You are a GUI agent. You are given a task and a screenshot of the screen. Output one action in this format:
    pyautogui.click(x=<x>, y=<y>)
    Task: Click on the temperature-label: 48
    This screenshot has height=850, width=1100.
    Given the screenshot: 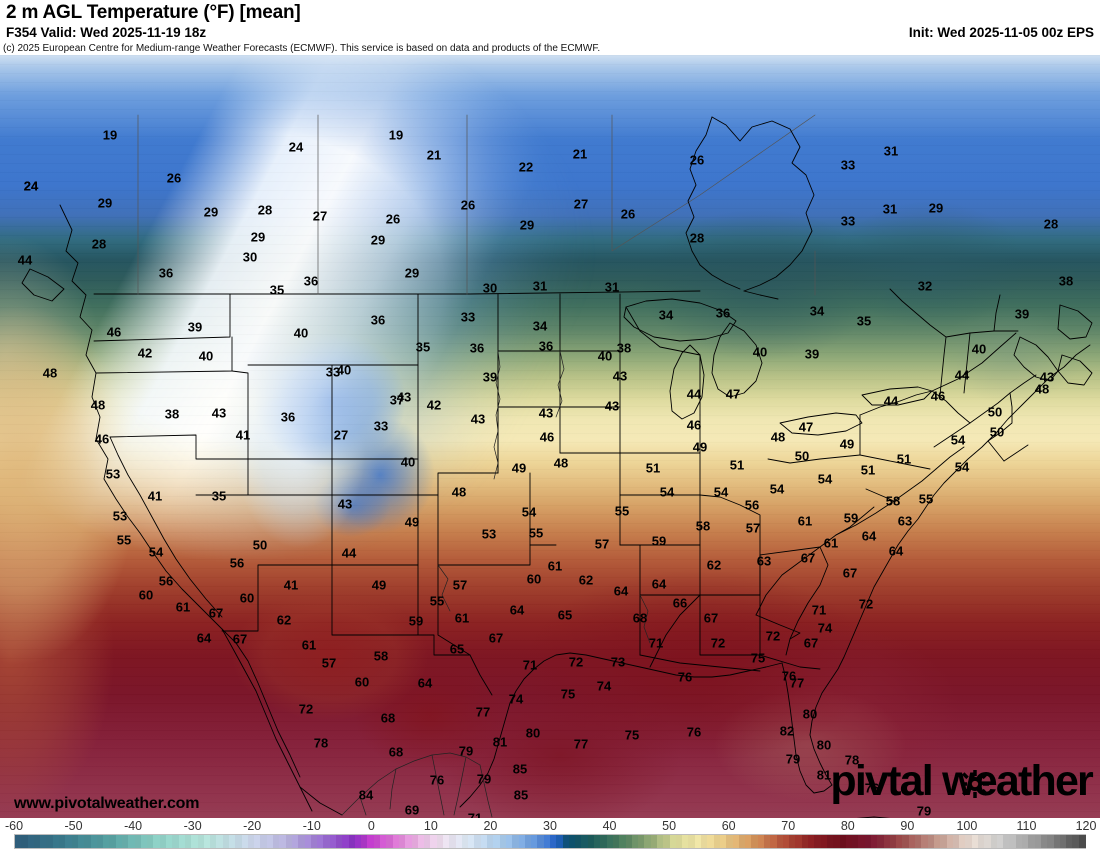 What is the action you would take?
    pyautogui.click(x=561, y=463)
    